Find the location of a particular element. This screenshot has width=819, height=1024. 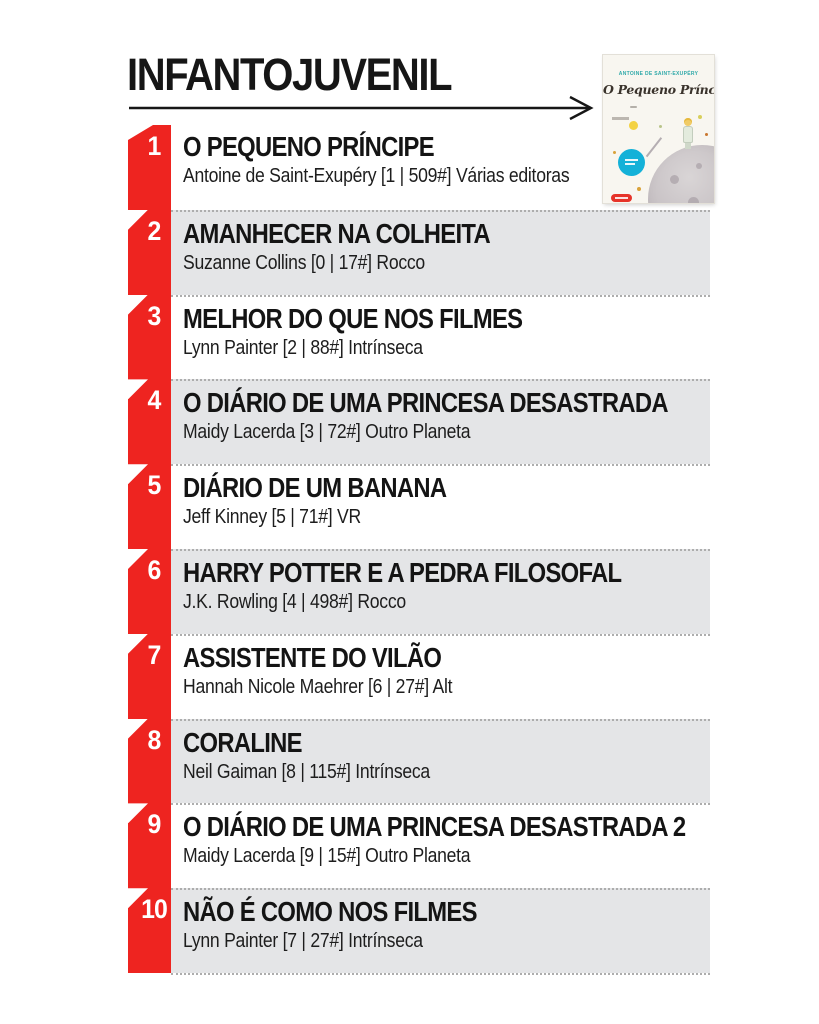

cover-title: O Pequeno Príncipe is located at coordinates (658, 89).